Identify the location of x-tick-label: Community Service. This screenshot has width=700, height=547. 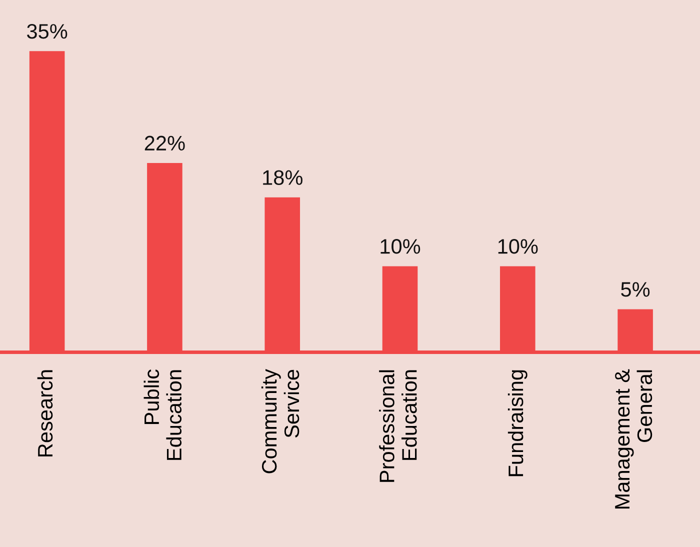
(280, 421).